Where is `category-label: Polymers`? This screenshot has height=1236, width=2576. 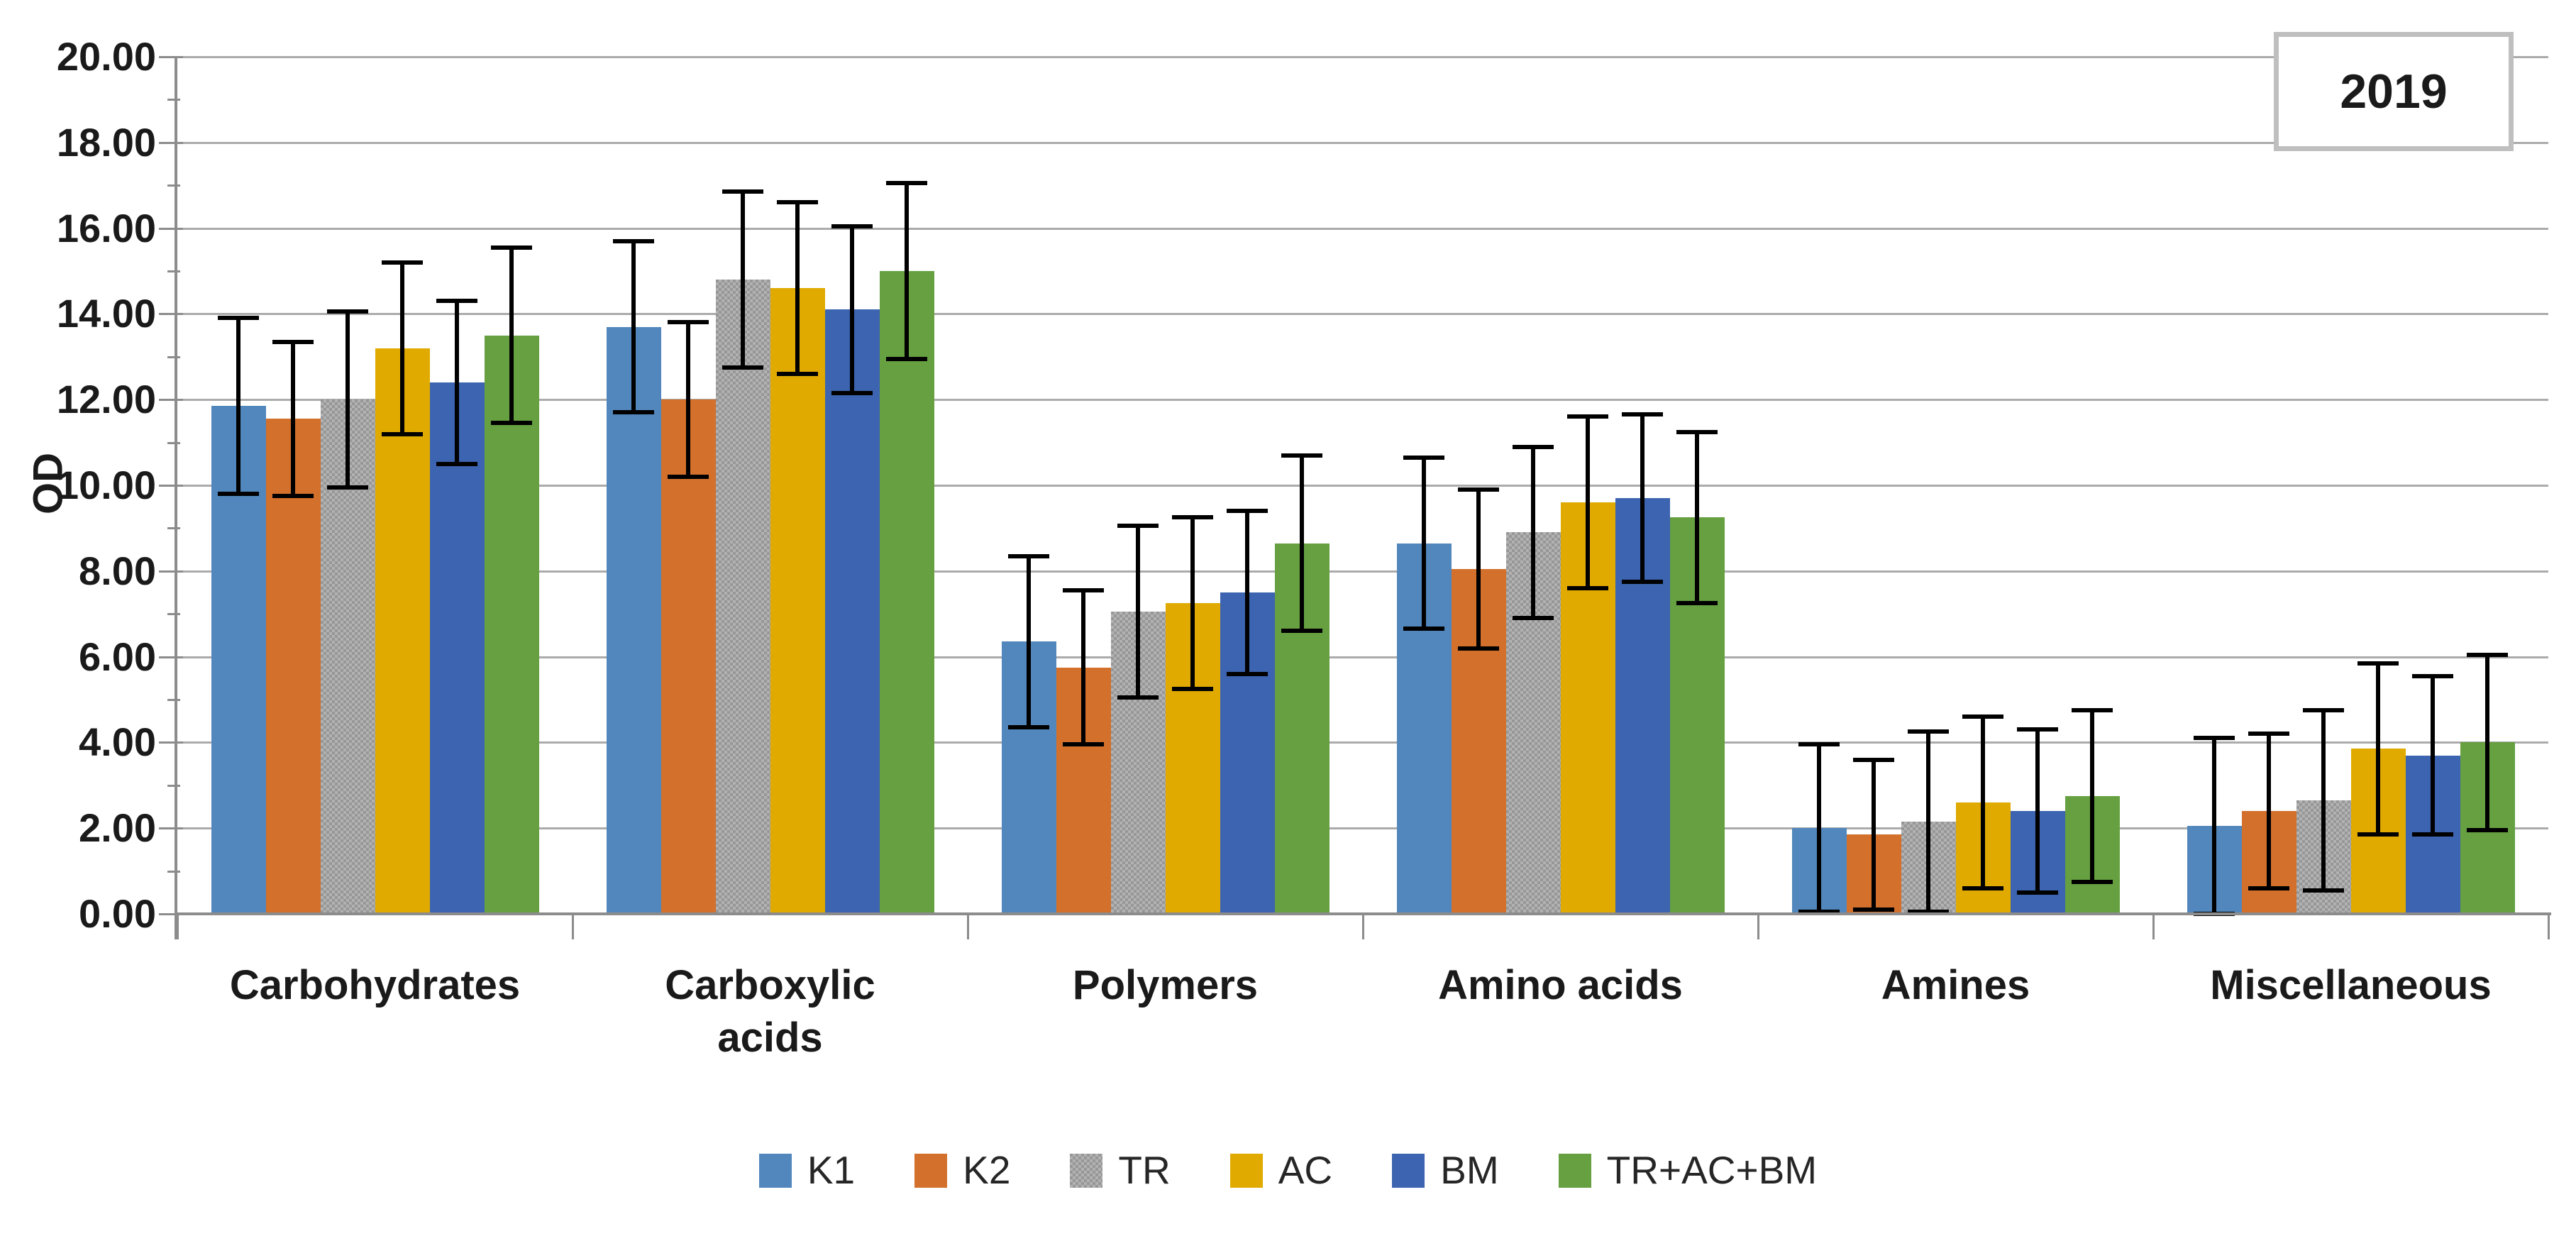 category-label: Polymers is located at coordinates (1165, 985).